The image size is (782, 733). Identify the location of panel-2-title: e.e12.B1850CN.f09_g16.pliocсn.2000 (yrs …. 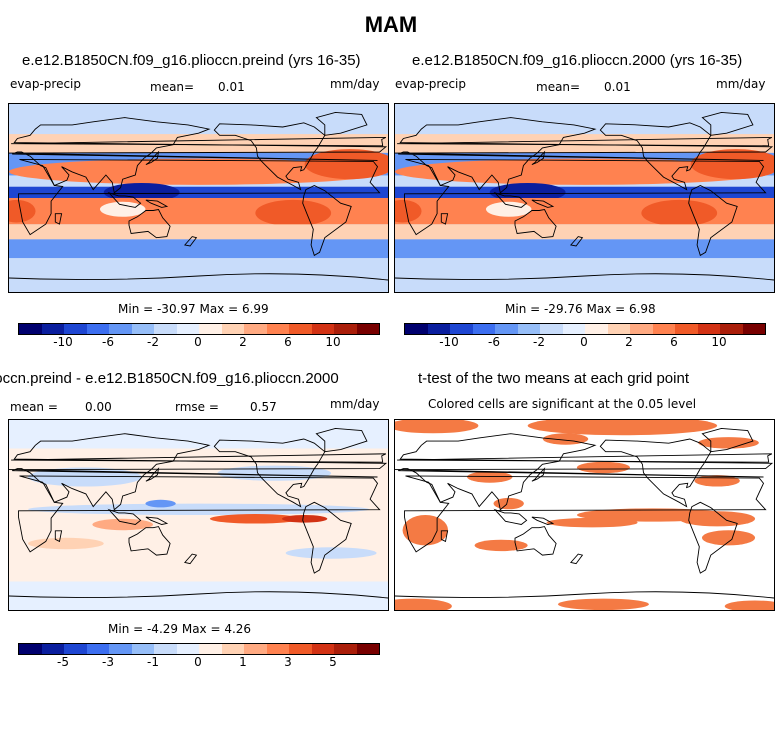
(577, 60).